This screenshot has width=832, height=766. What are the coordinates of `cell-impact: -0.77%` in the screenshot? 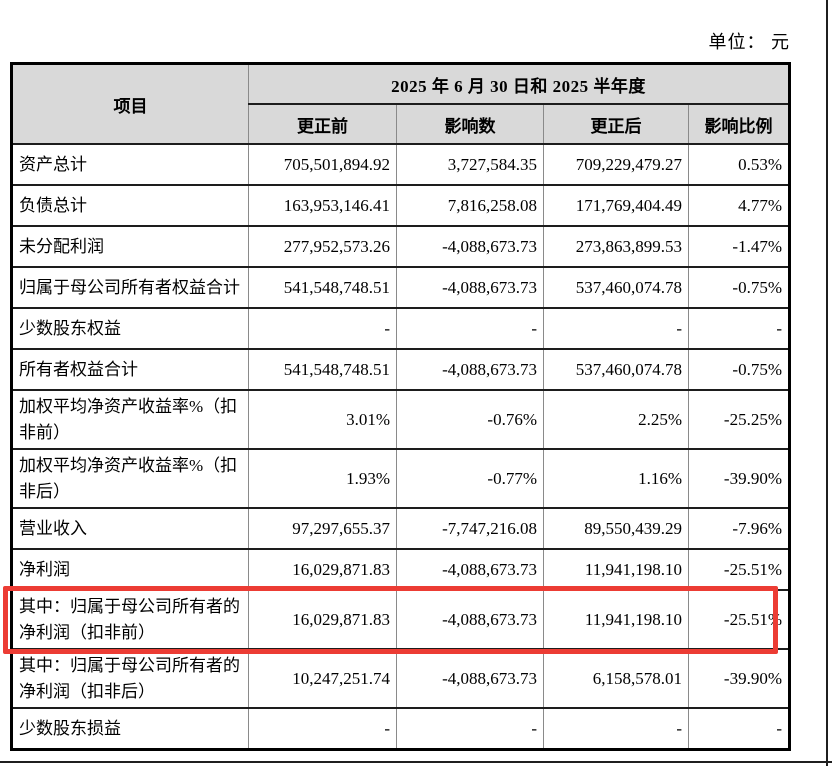 It's located at (470, 478).